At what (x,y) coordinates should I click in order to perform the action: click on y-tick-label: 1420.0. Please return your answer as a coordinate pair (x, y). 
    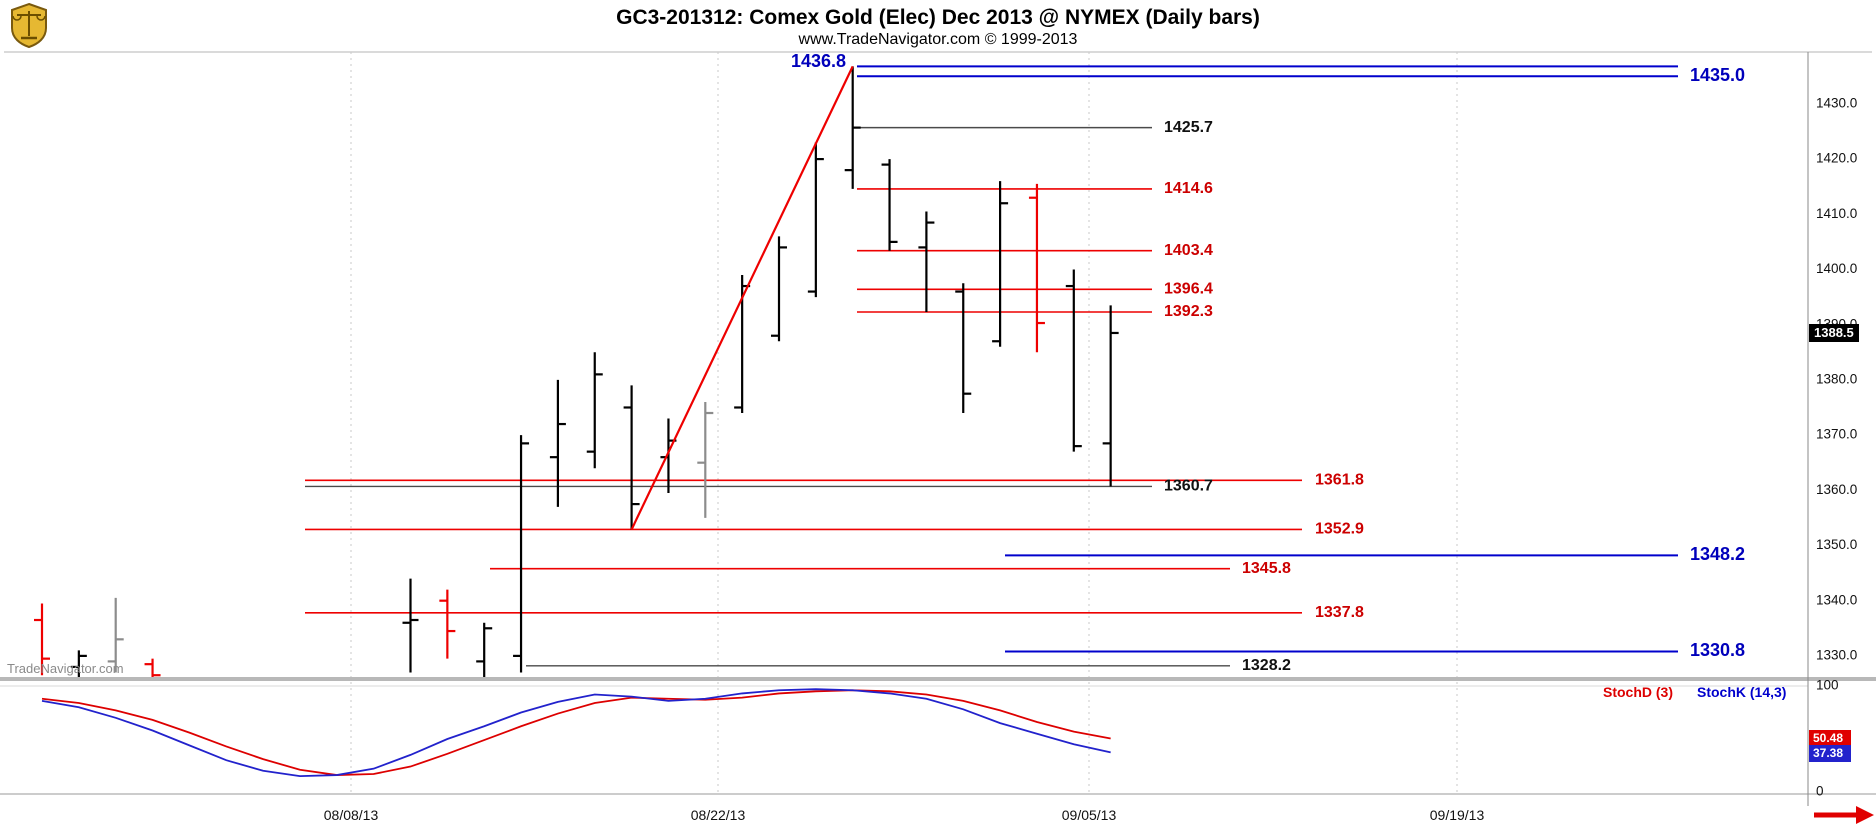
    Looking at the image, I should click on (1836, 158).